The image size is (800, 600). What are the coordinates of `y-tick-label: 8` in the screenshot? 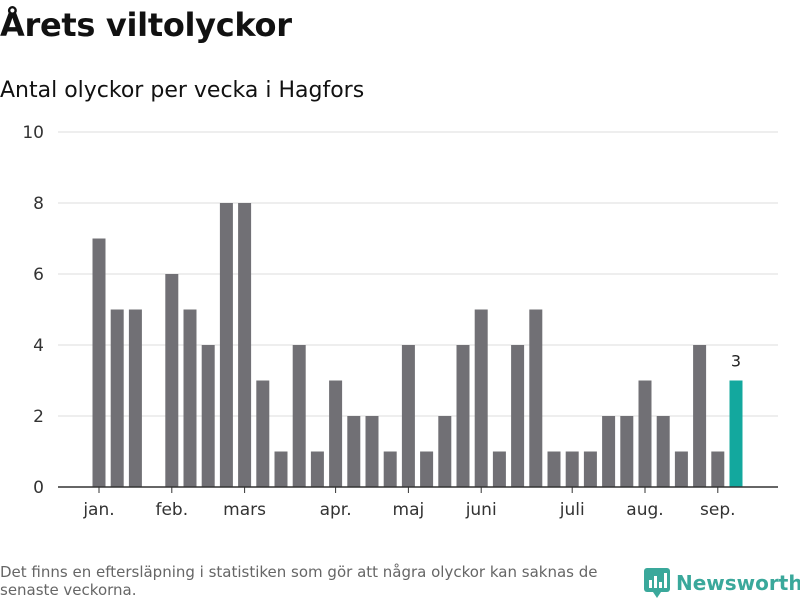 It's located at (38, 204).